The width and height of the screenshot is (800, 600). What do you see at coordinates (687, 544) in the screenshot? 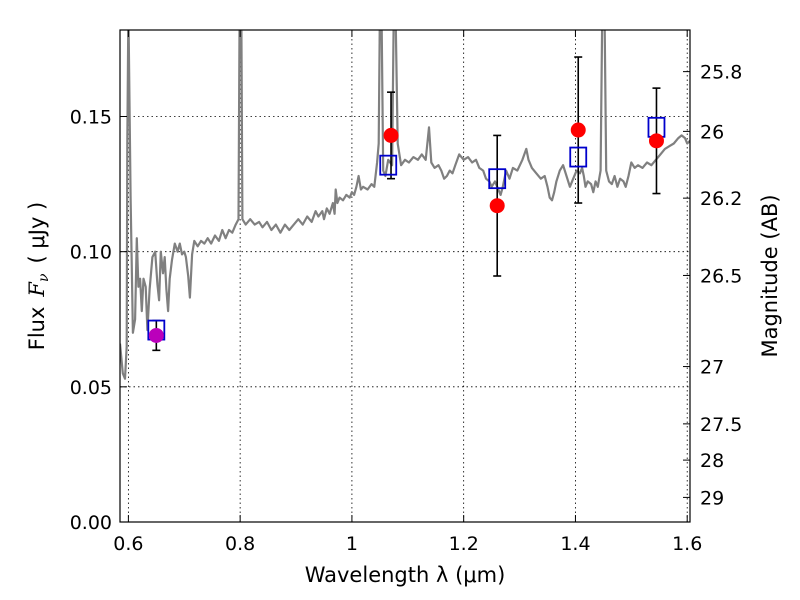
I see `x-tick-label: 1.6` at bounding box center [687, 544].